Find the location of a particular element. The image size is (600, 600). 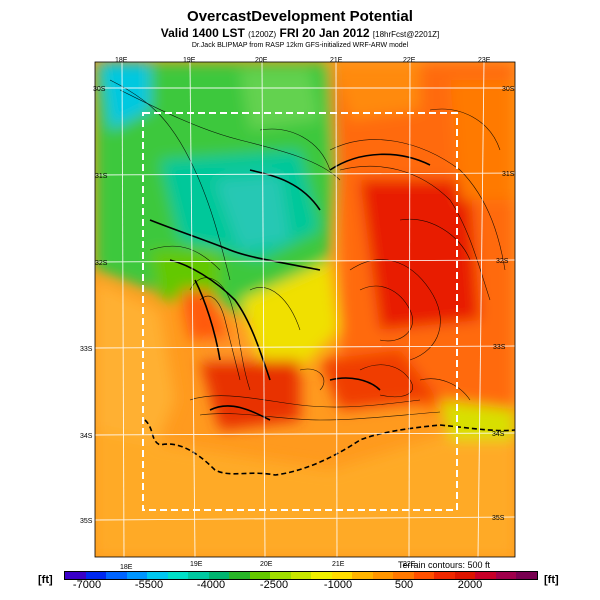

lat-label-right: 30S is located at coordinates (508, 89).